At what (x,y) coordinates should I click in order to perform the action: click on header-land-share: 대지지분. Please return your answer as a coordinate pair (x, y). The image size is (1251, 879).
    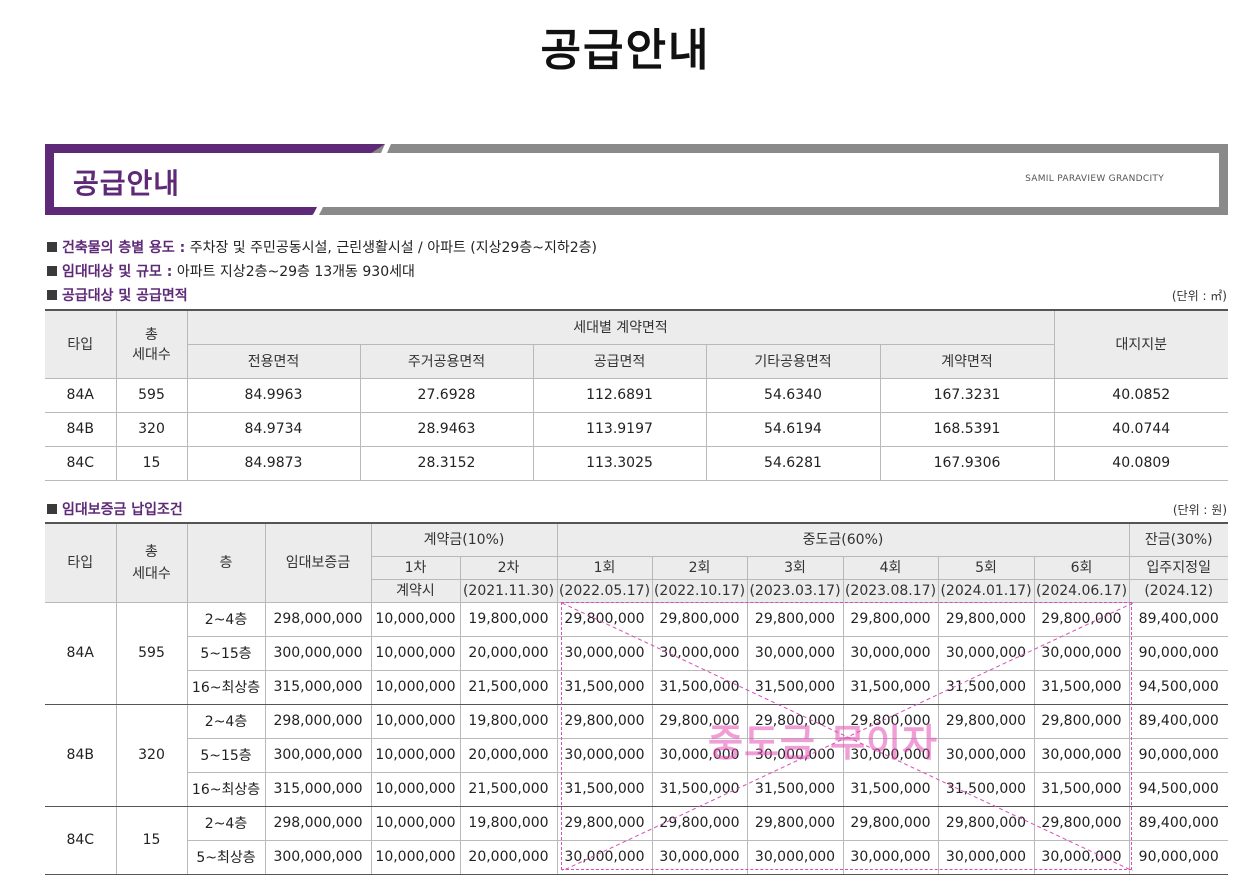
    Looking at the image, I should click on (1140, 344).